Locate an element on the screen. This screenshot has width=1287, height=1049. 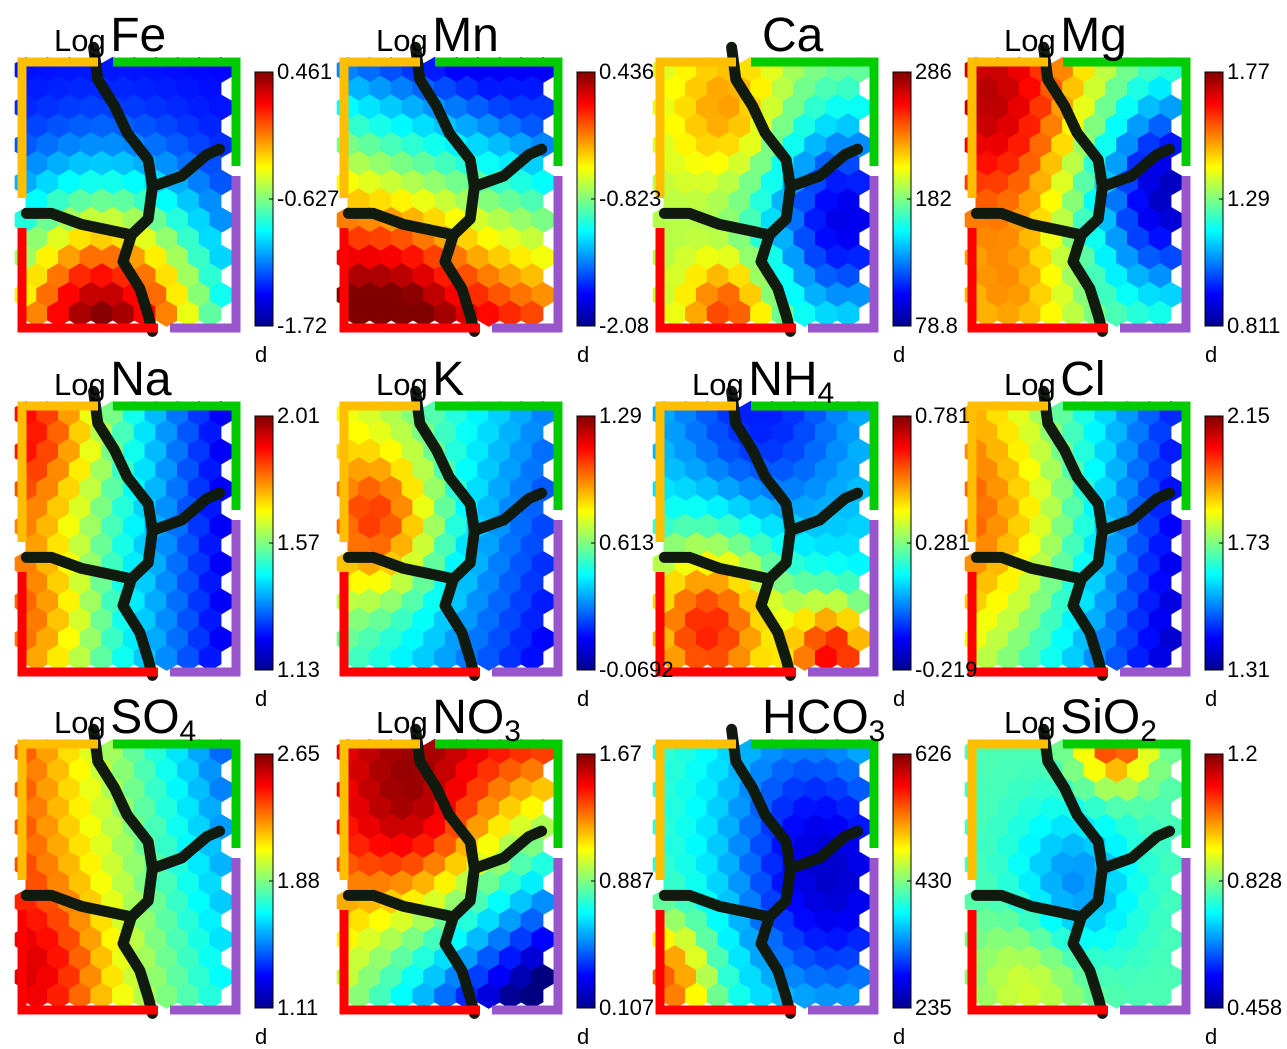
cluster-frame-top-right is located at coordinates (499, 455).